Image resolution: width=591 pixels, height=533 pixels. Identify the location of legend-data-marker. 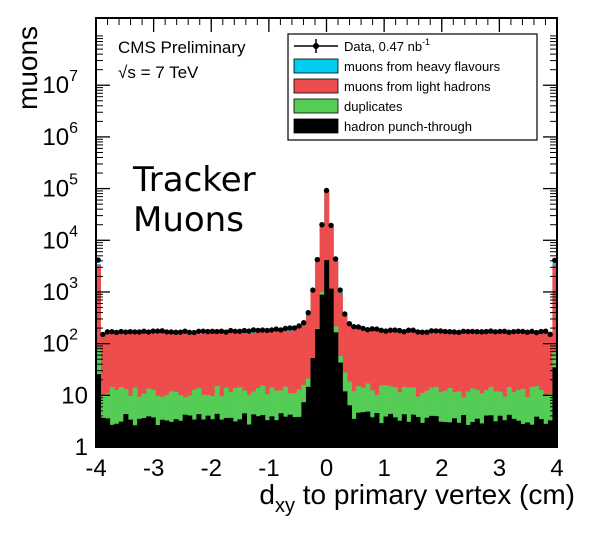
(316, 46).